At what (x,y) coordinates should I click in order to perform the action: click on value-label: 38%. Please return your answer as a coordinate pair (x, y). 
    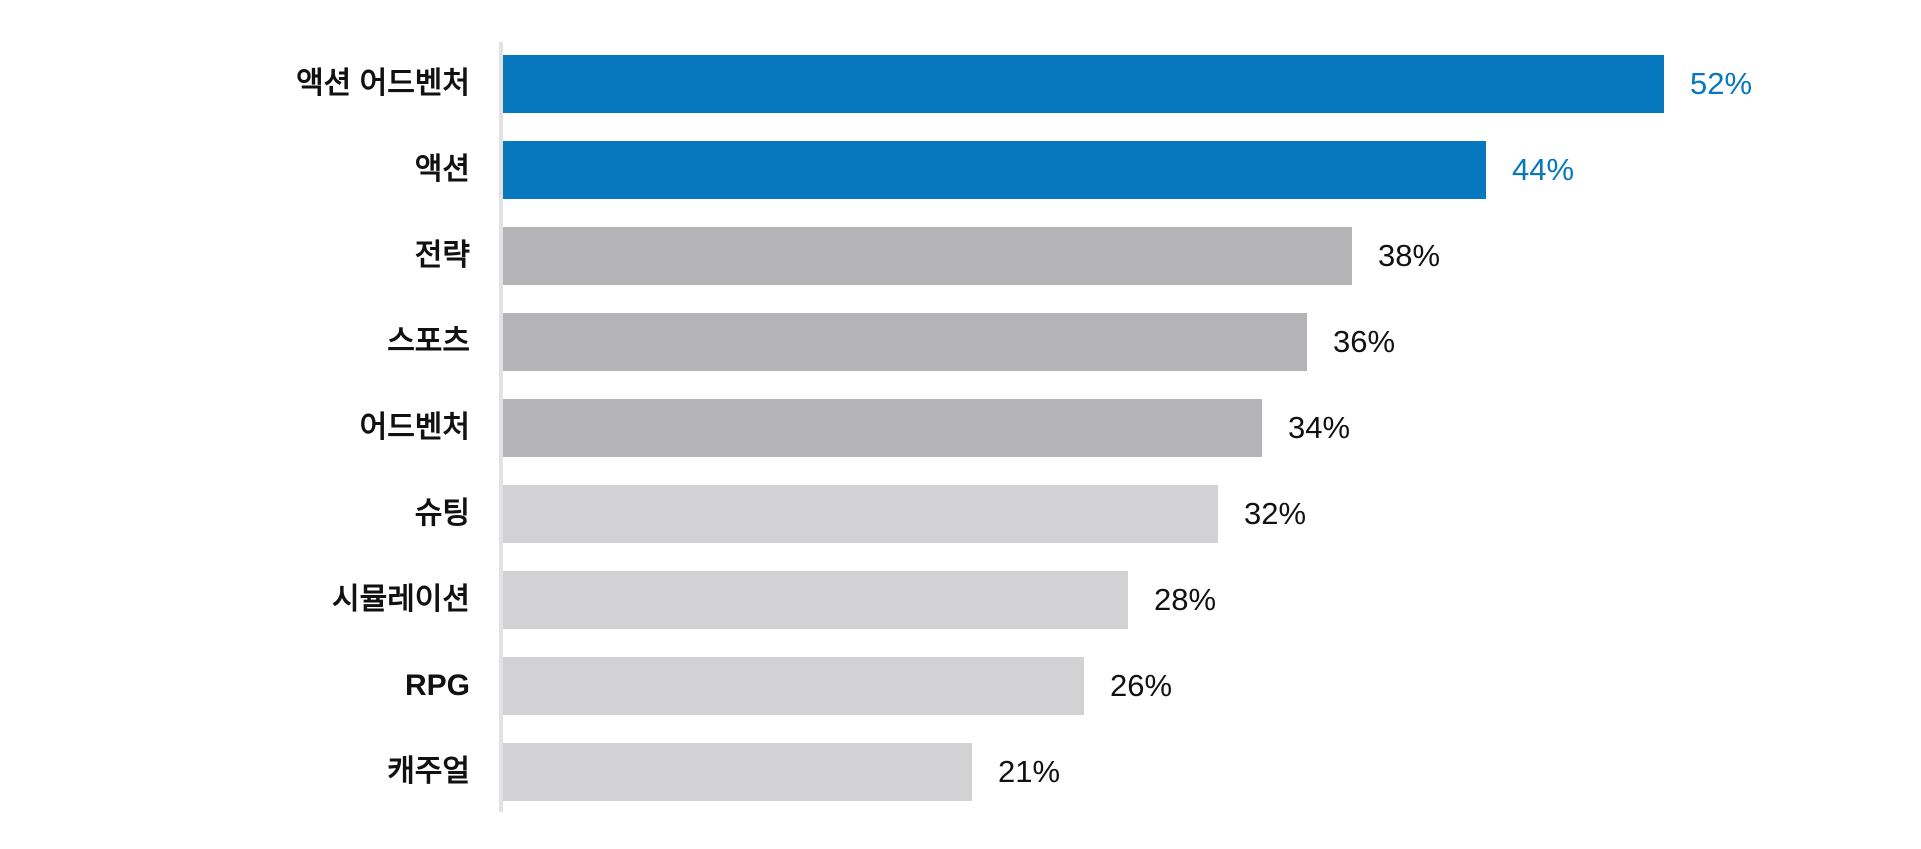
    Looking at the image, I should click on (1409, 255).